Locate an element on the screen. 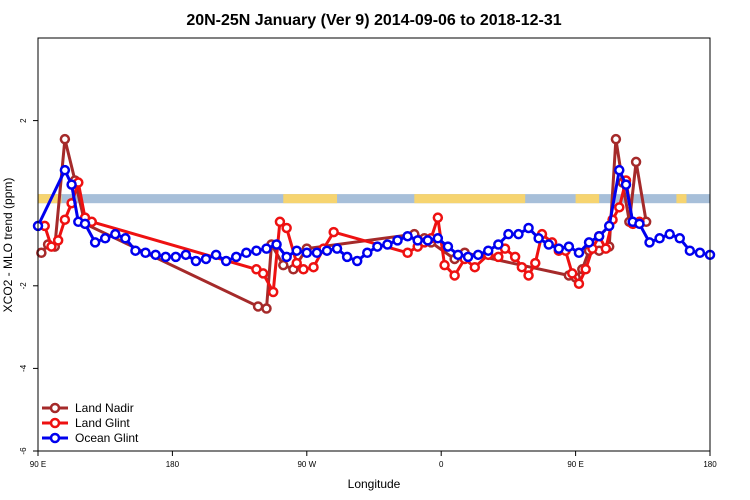 This screenshot has width=750, height=500. x-tick-label: 0 is located at coordinates (441, 464).